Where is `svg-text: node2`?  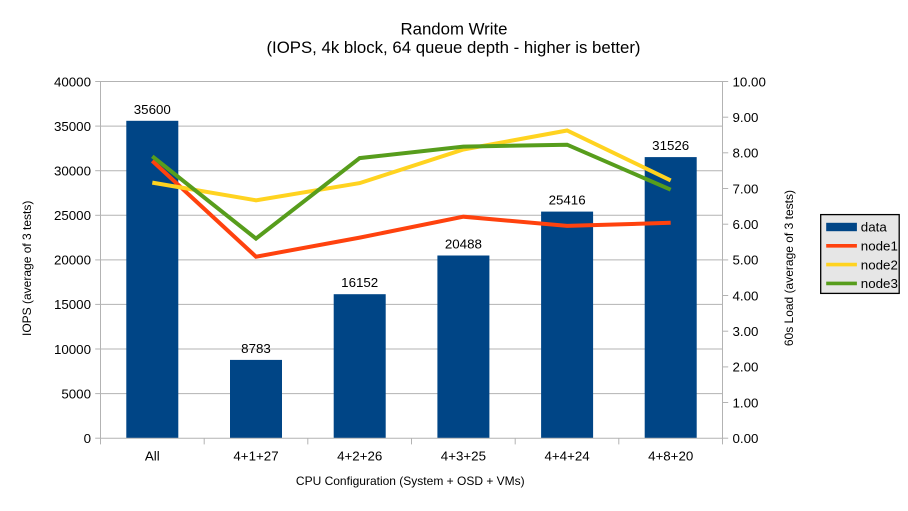 svg-text: node2 is located at coordinates (879, 264).